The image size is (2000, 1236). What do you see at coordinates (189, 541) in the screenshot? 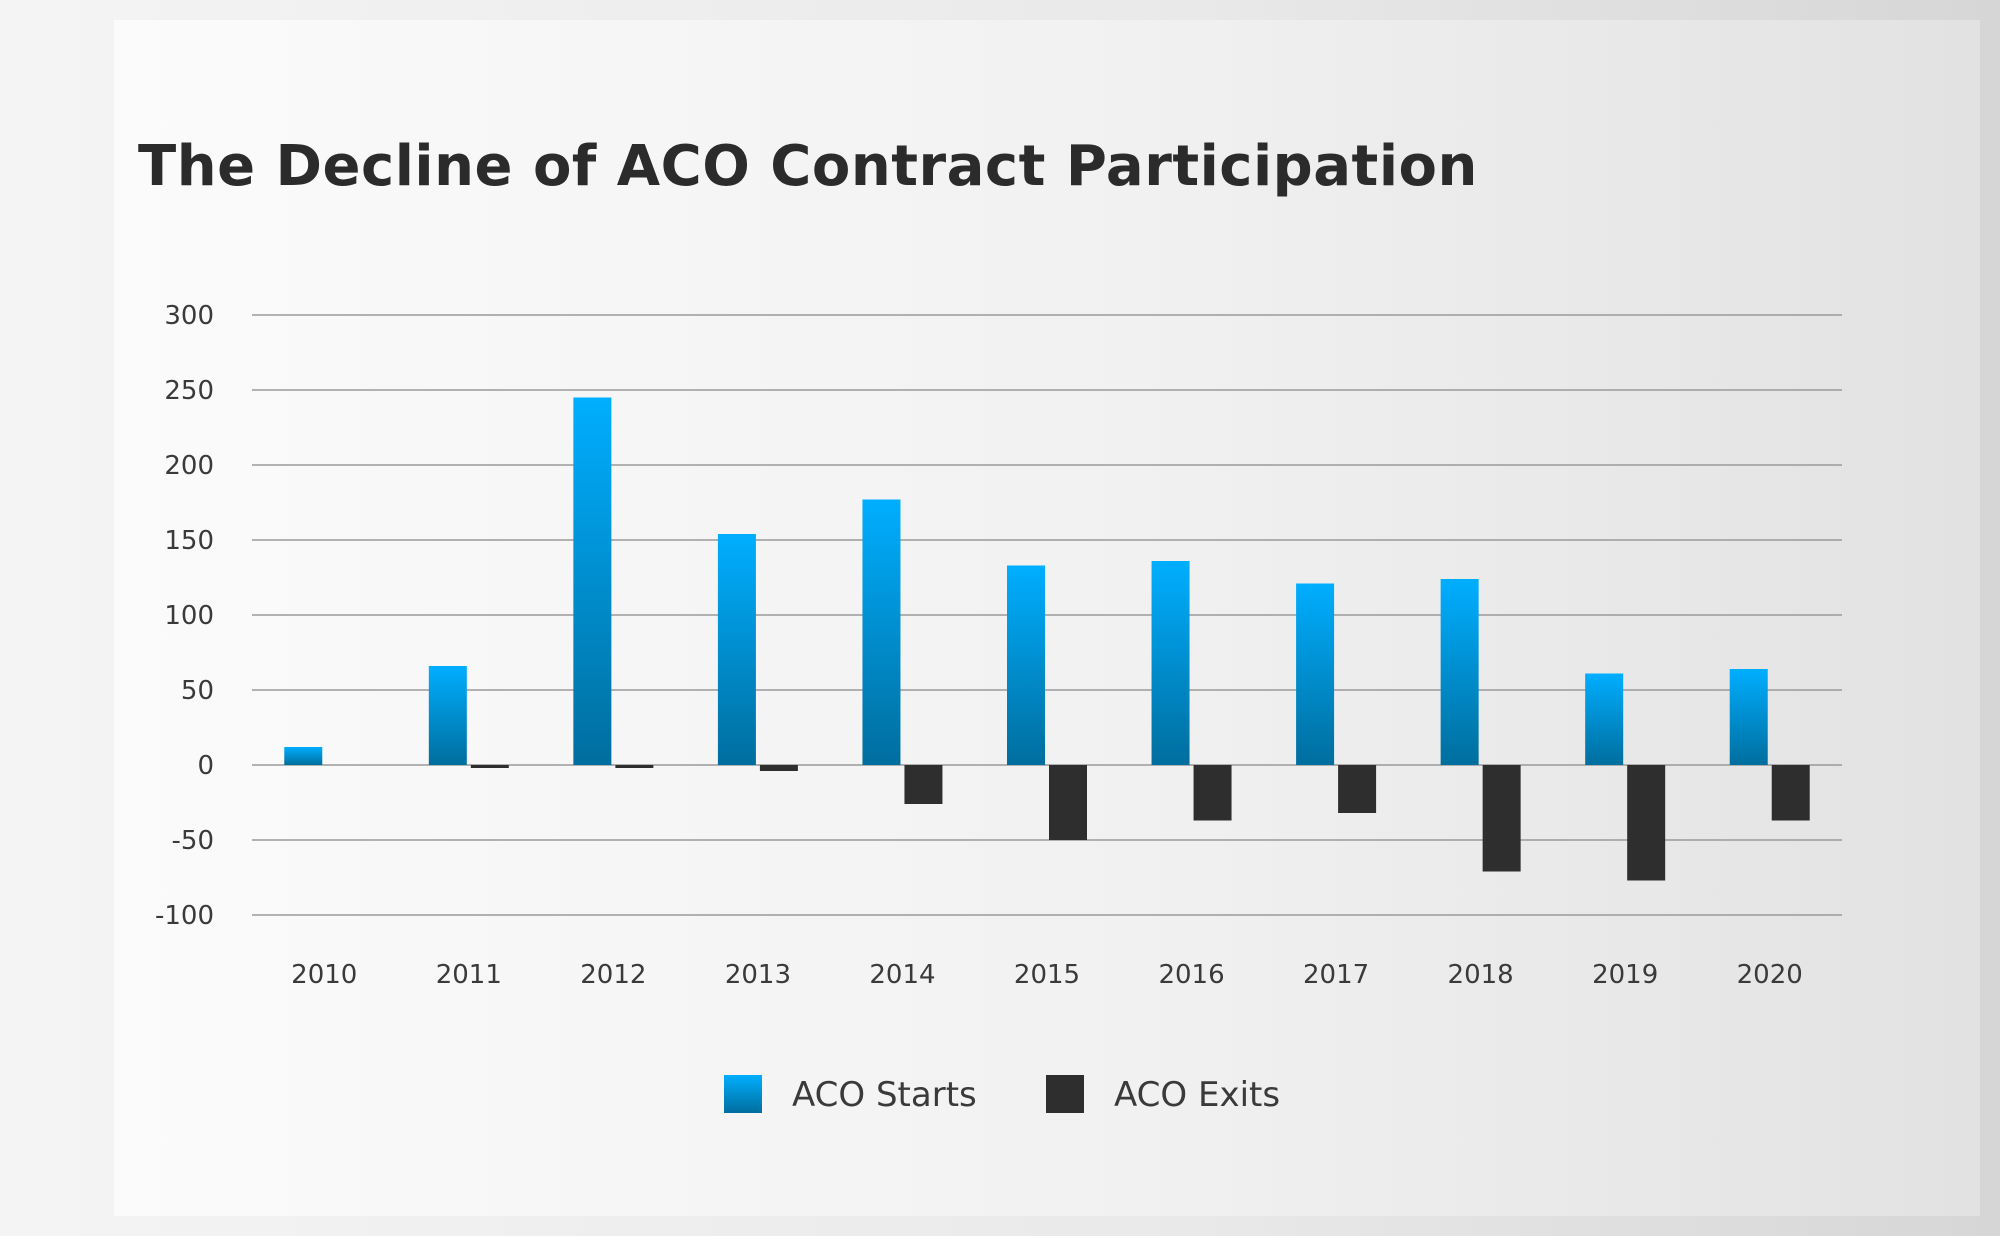
I see `y-tick-label: 150` at bounding box center [189, 541].